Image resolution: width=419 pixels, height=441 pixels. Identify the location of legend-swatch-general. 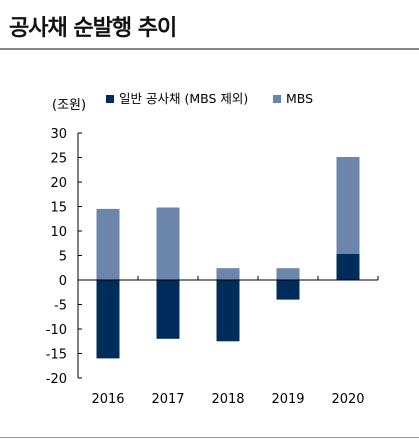
(110, 99).